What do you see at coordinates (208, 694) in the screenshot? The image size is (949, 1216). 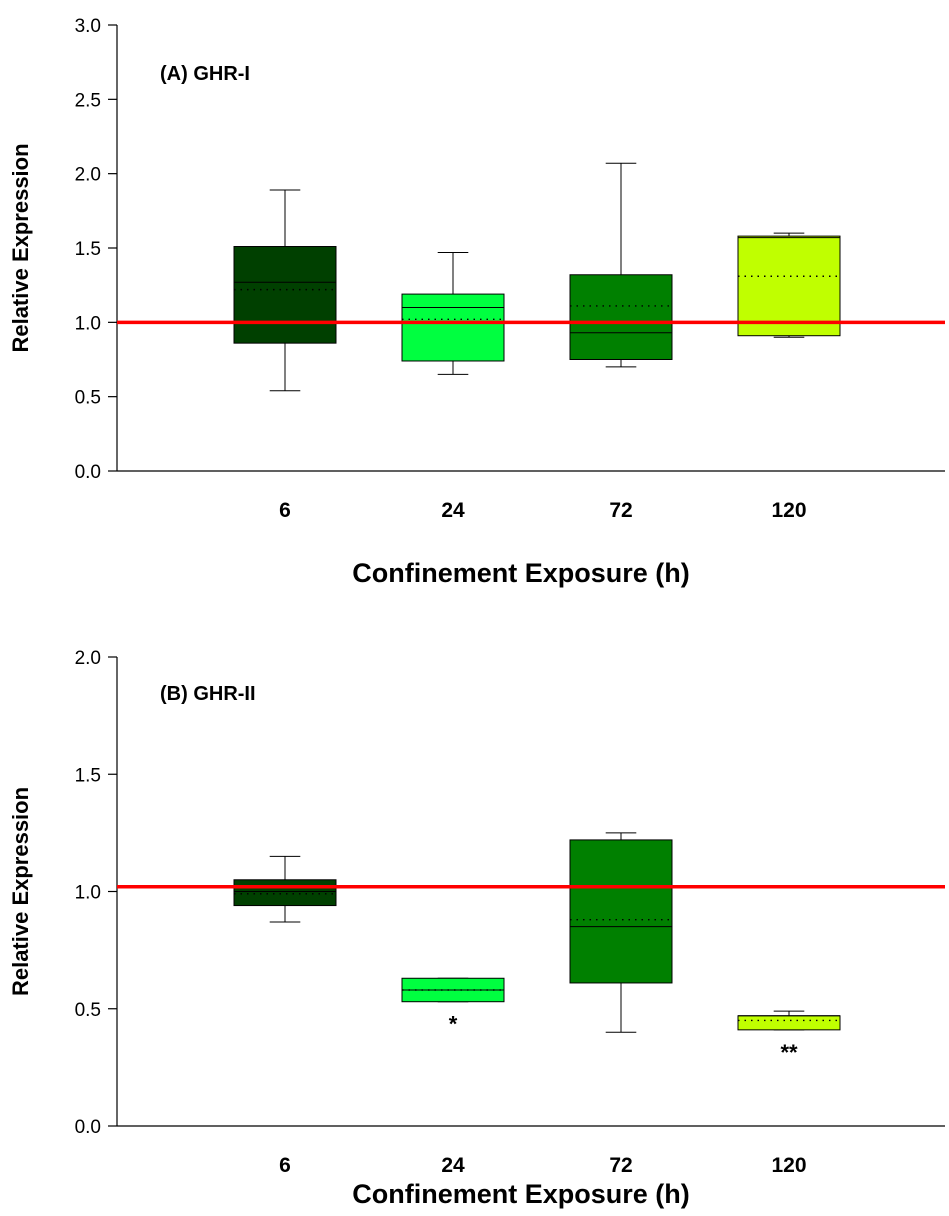 I see `panel-title: (B) GHR-II` at bounding box center [208, 694].